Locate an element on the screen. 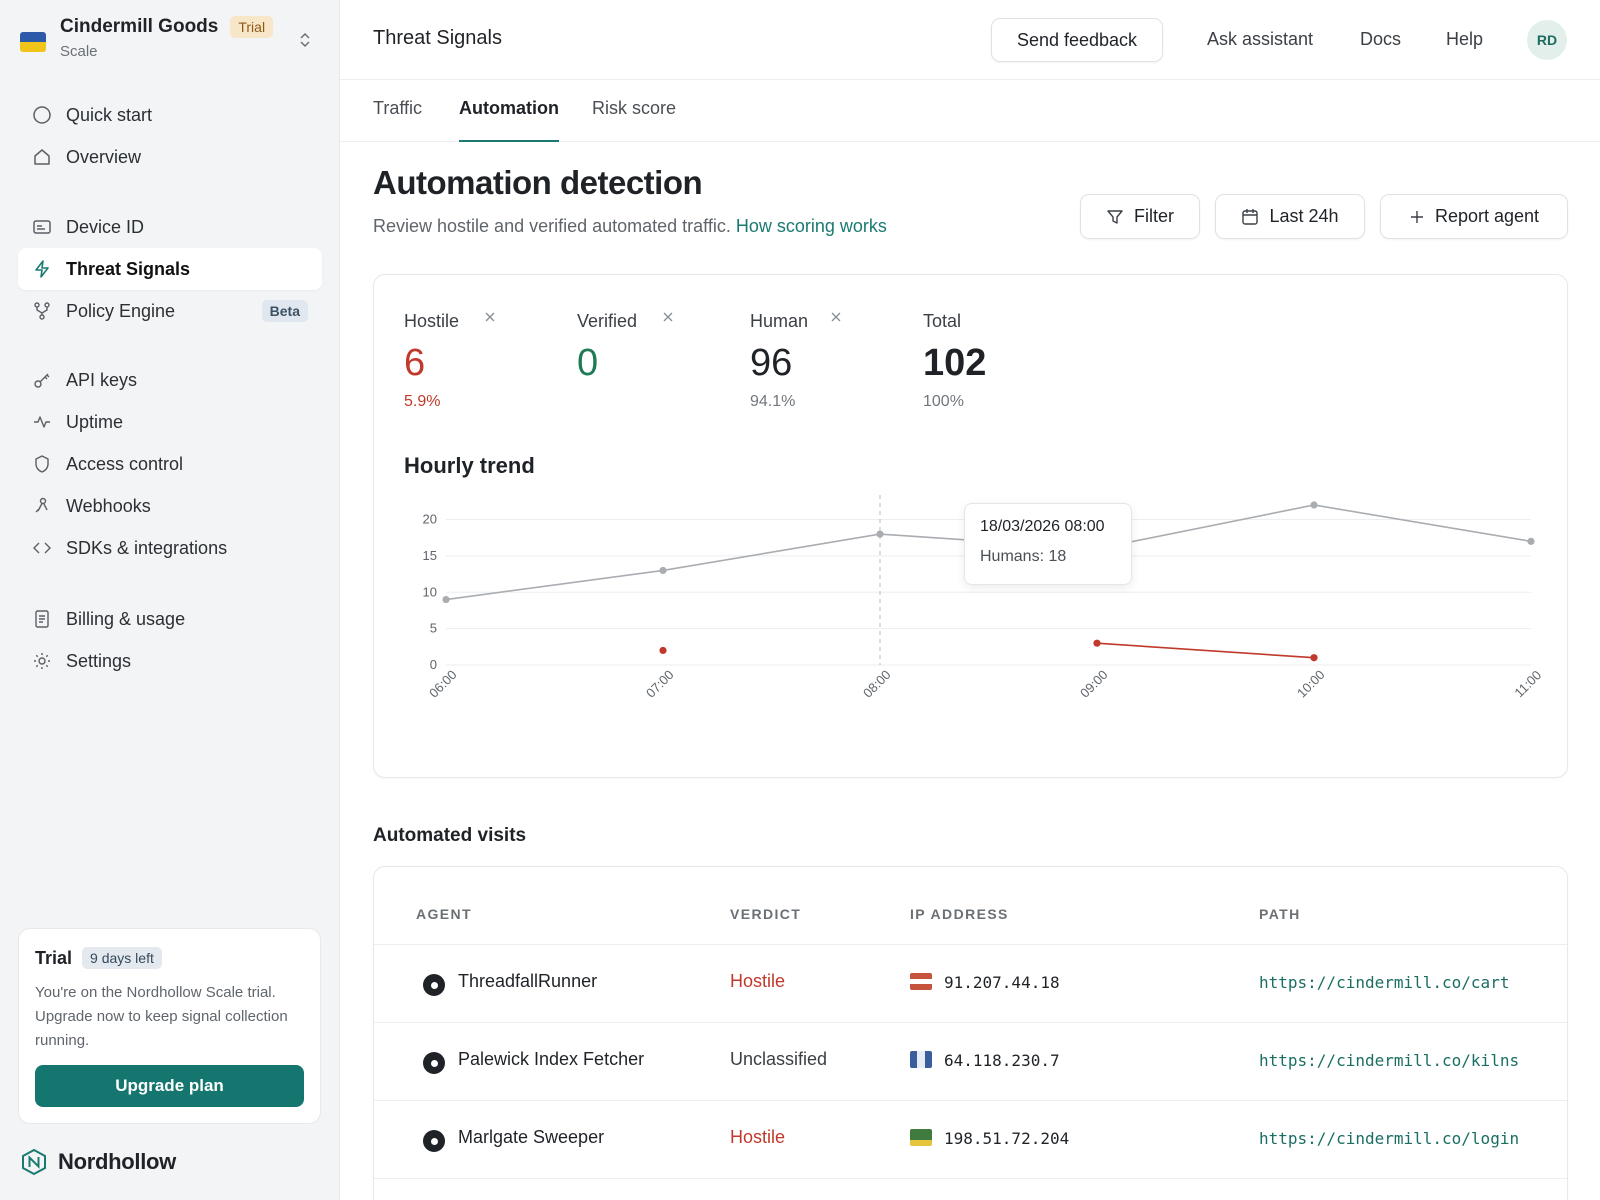  x-tick-label: 11:00 is located at coordinates (1527, 683).